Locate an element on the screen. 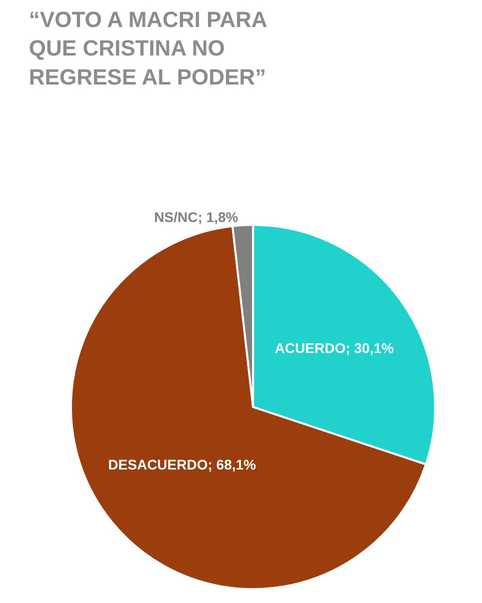  slice-label: DESACUERDO; 68,1% is located at coordinates (182, 464).